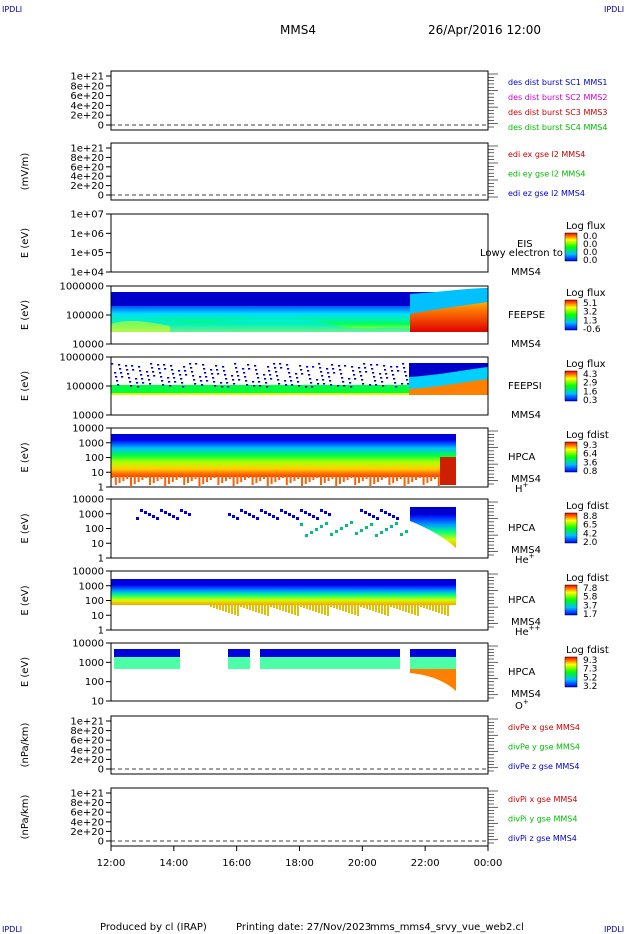  I want to click on colorbar-tick: 8.8, so click(590, 517).